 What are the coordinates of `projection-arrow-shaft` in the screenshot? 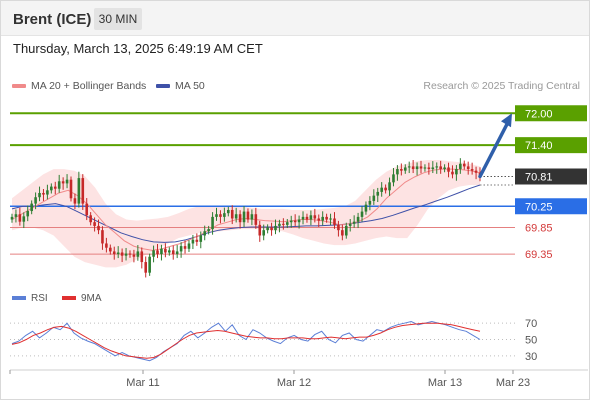 It's located at (494, 148).